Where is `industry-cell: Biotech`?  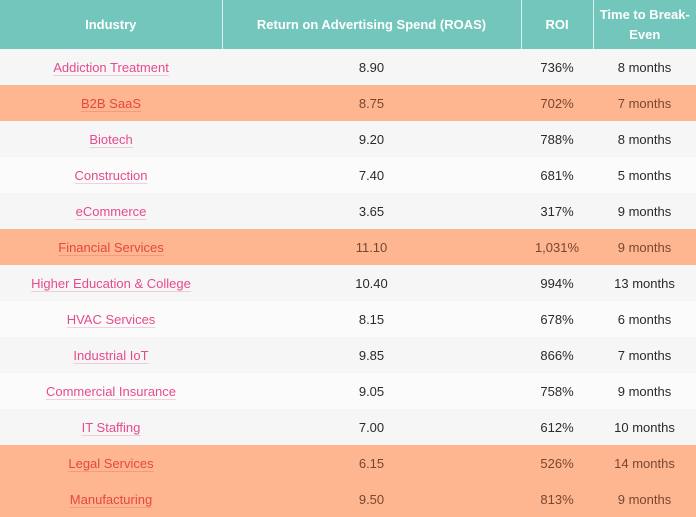 industry-cell: Biotech is located at coordinates (111, 139).